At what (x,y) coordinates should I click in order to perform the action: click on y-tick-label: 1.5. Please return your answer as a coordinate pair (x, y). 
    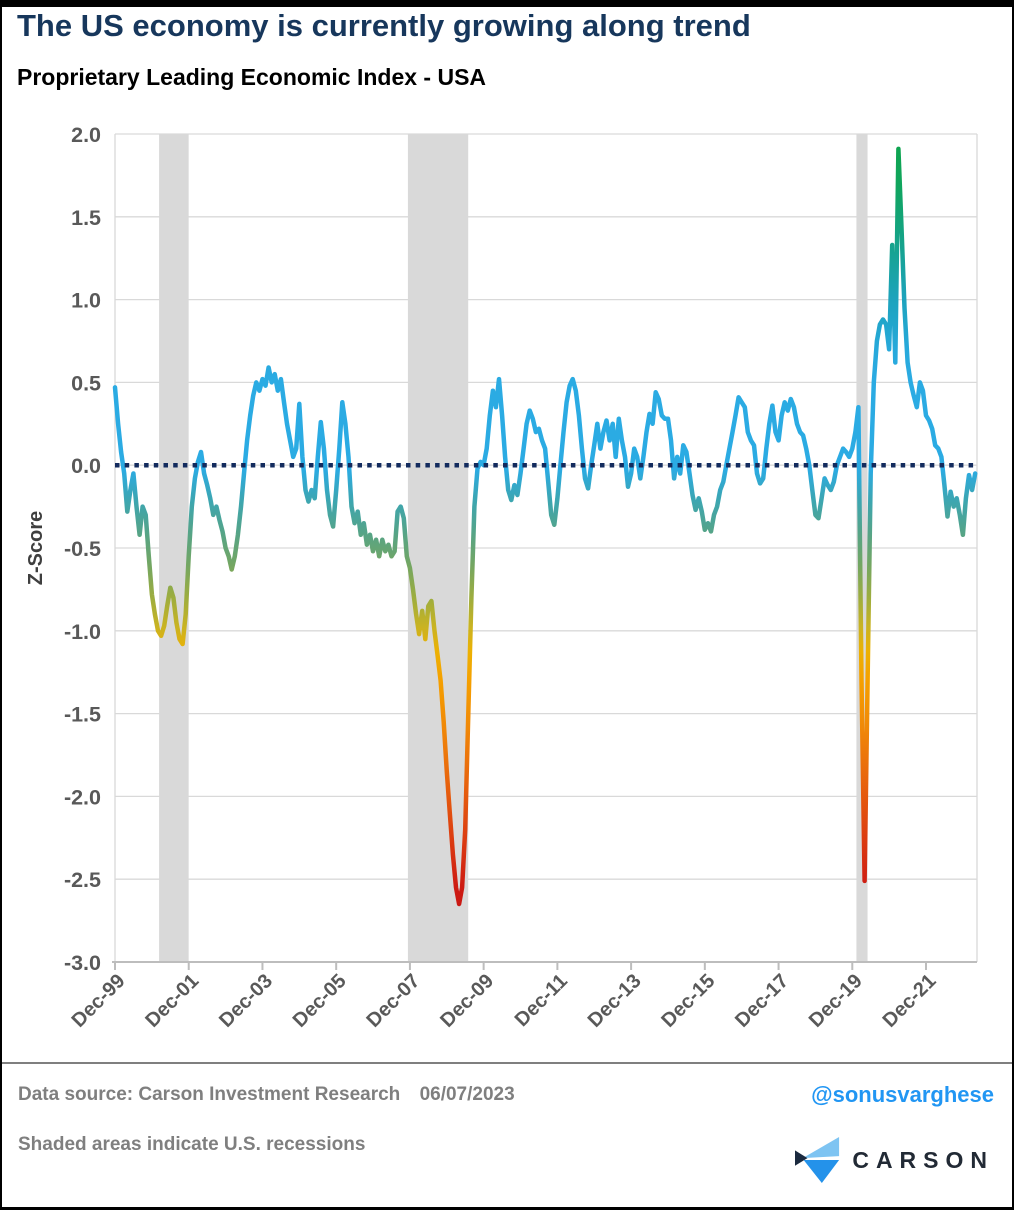
    Looking at the image, I should click on (86, 218).